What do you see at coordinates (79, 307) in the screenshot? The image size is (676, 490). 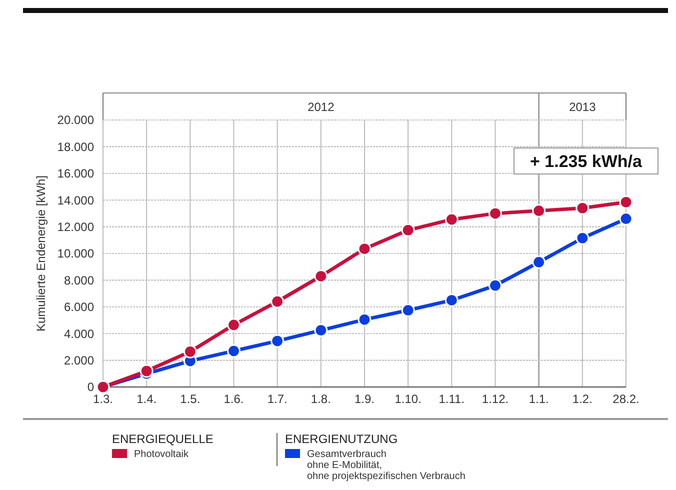 I see `y-tick-label: 6.000` at bounding box center [79, 307].